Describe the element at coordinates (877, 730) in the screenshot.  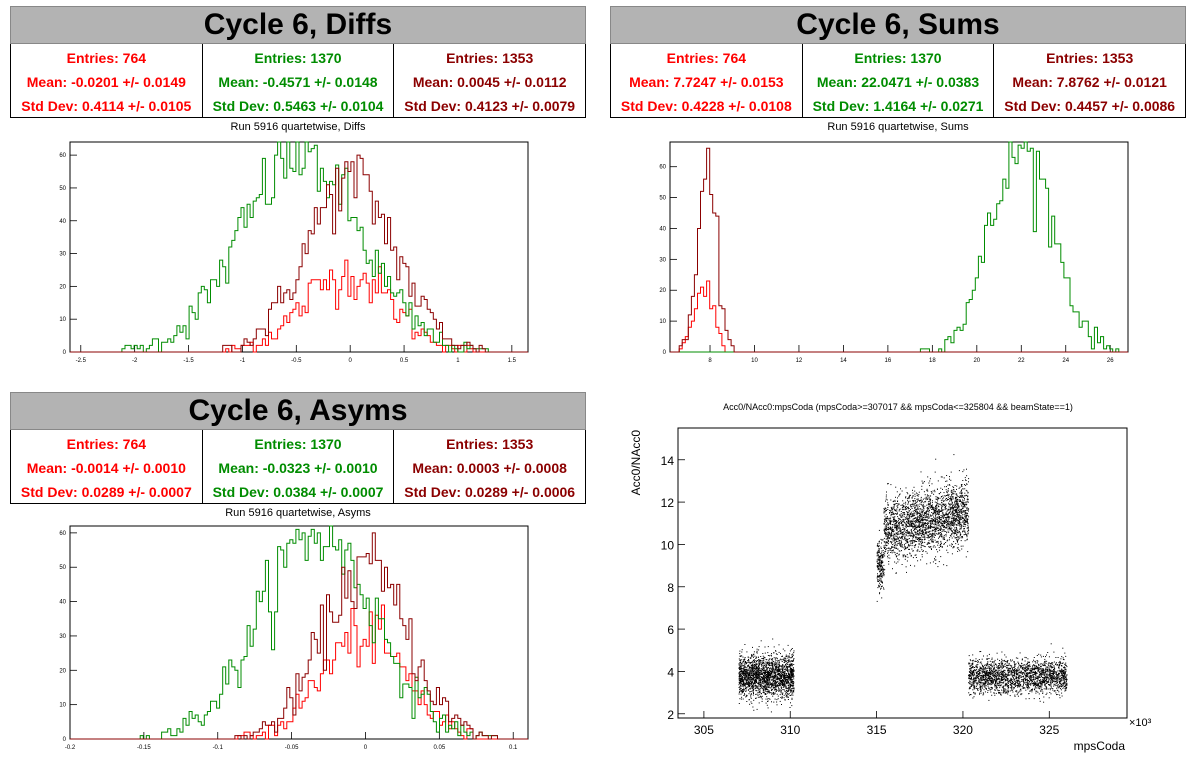
I see `x-tick-label: 315` at that location.